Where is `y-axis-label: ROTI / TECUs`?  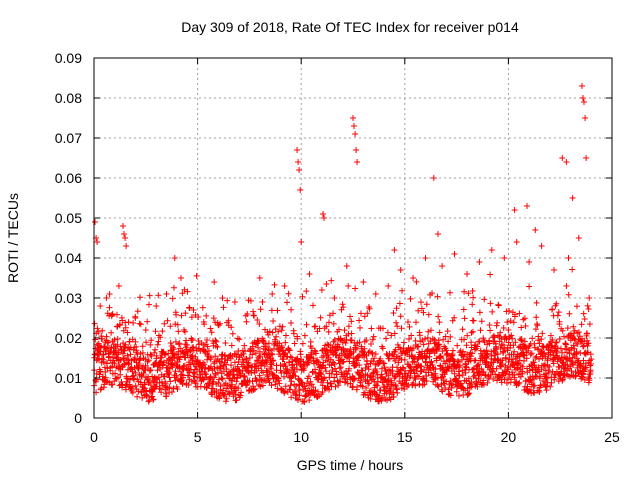 y-axis-label: ROTI / TECUs is located at coordinates (13, 238).